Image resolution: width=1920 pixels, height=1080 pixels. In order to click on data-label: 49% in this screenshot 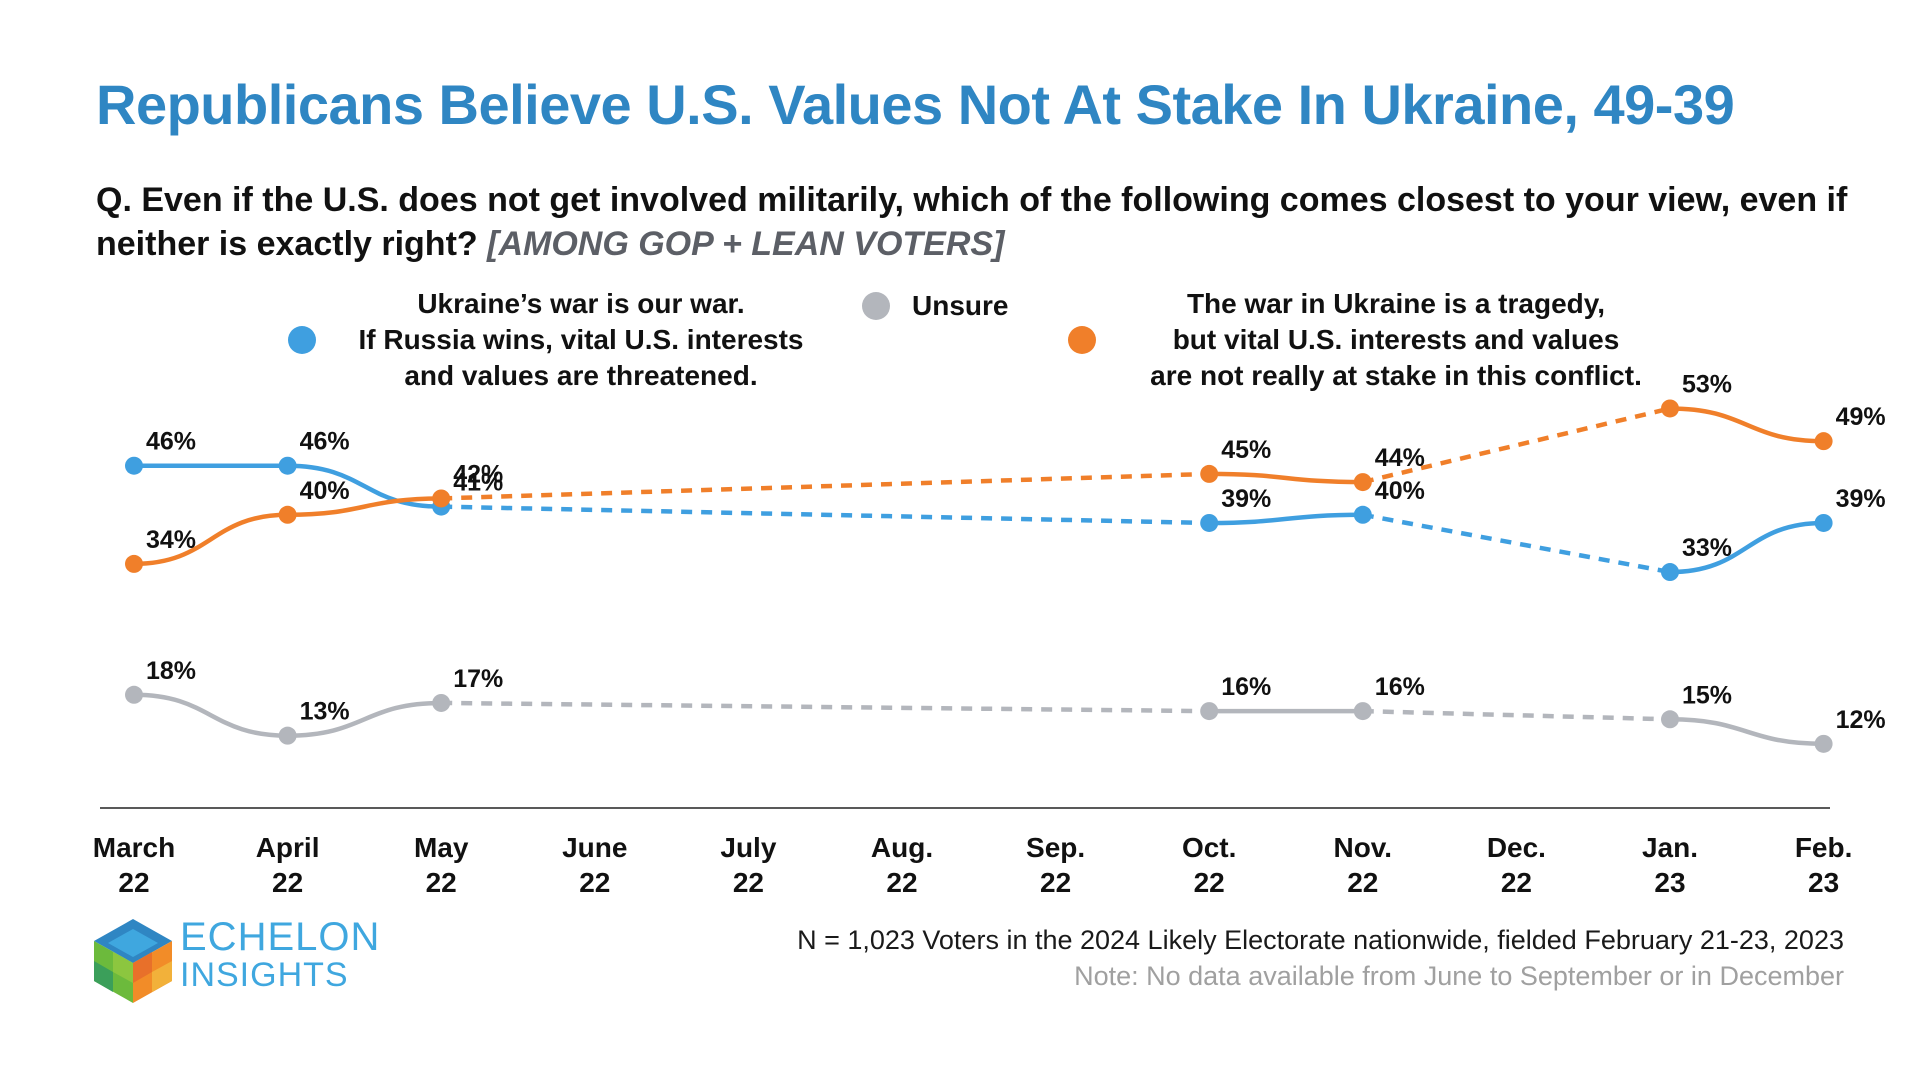, I will do `click(1861, 417)`.